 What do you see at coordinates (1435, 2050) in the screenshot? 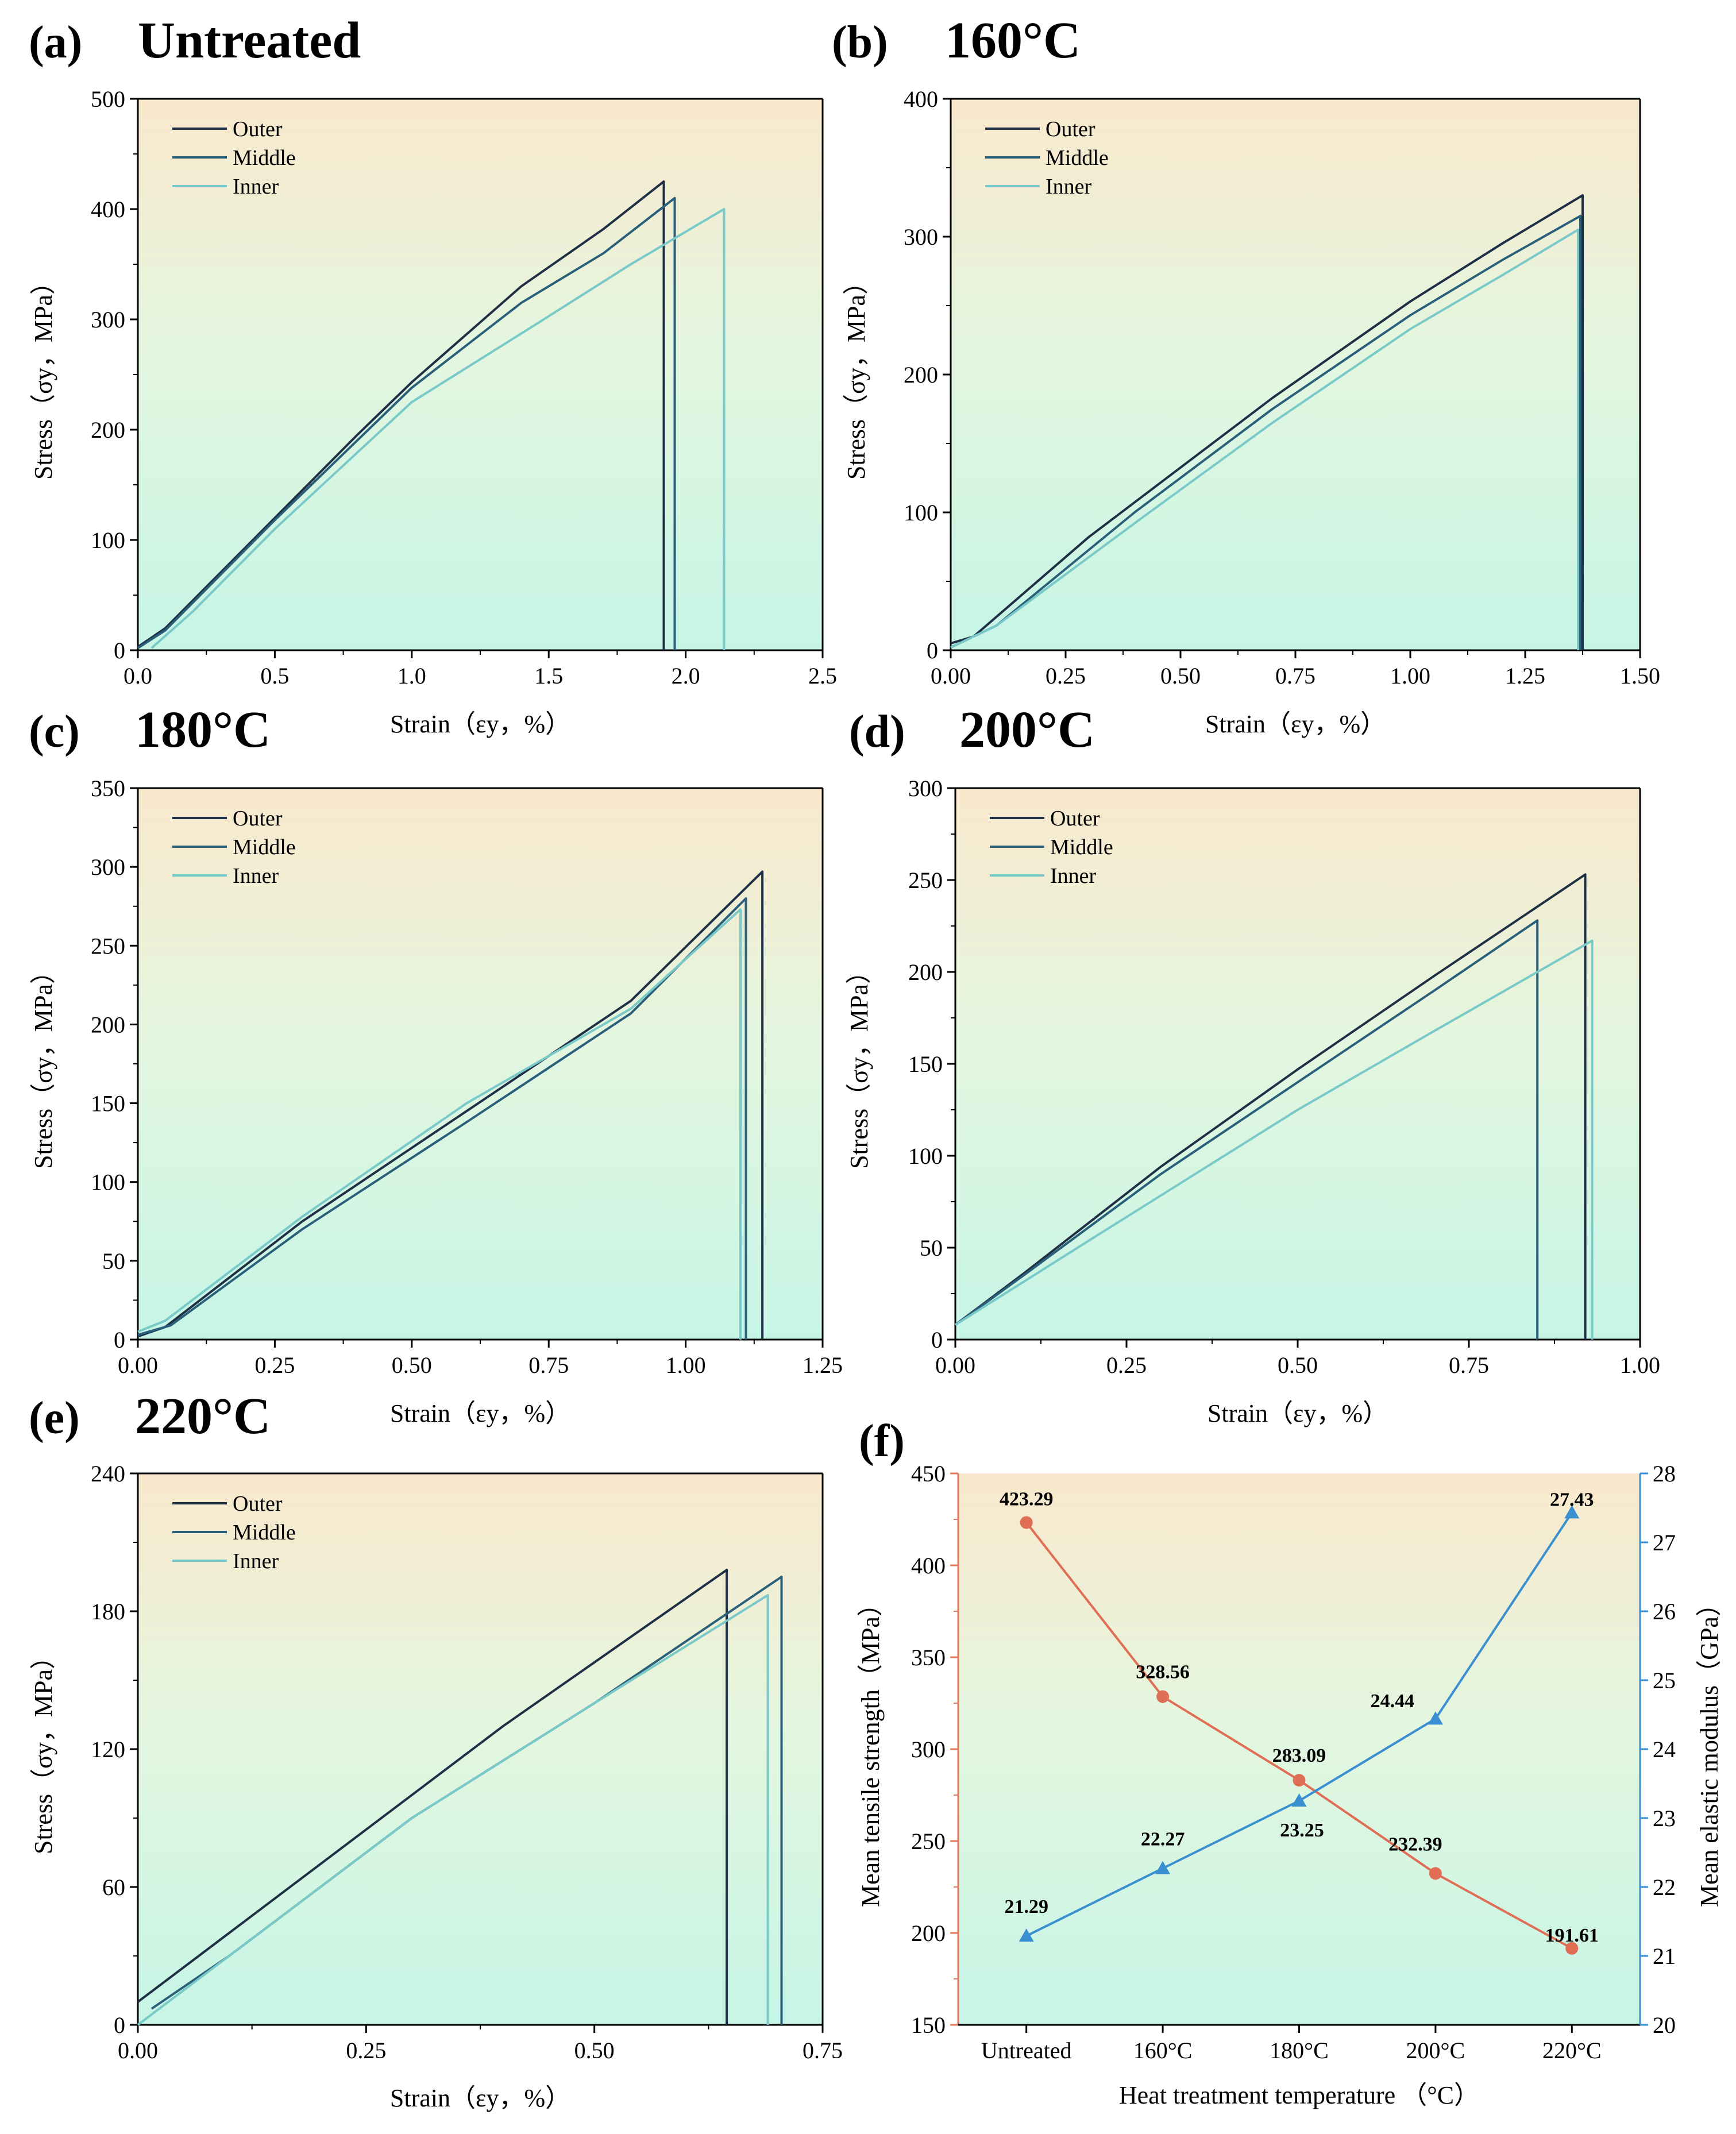
I see `x-category-label: 200°C` at bounding box center [1435, 2050].